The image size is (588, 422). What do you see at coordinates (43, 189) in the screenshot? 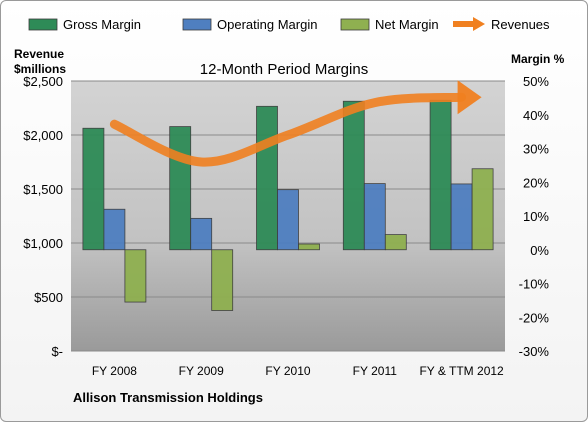
I see `y-left-tick-label: $1,500` at bounding box center [43, 189].